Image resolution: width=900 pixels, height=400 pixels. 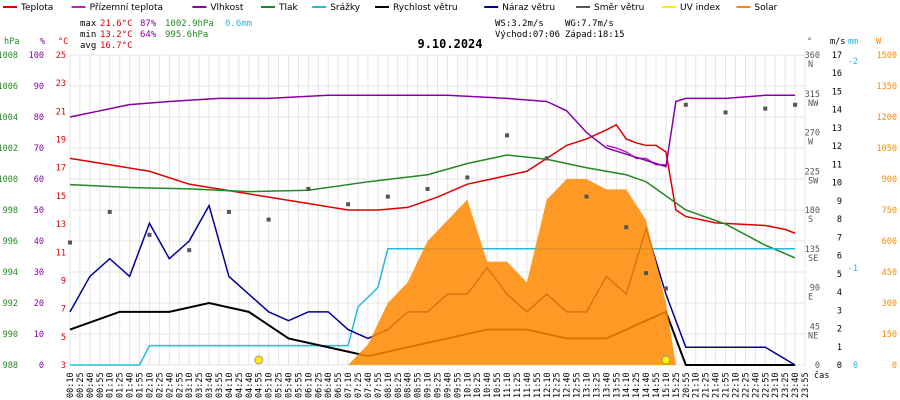 I want to click on unit-ms: m/s, so click(x=837, y=42).